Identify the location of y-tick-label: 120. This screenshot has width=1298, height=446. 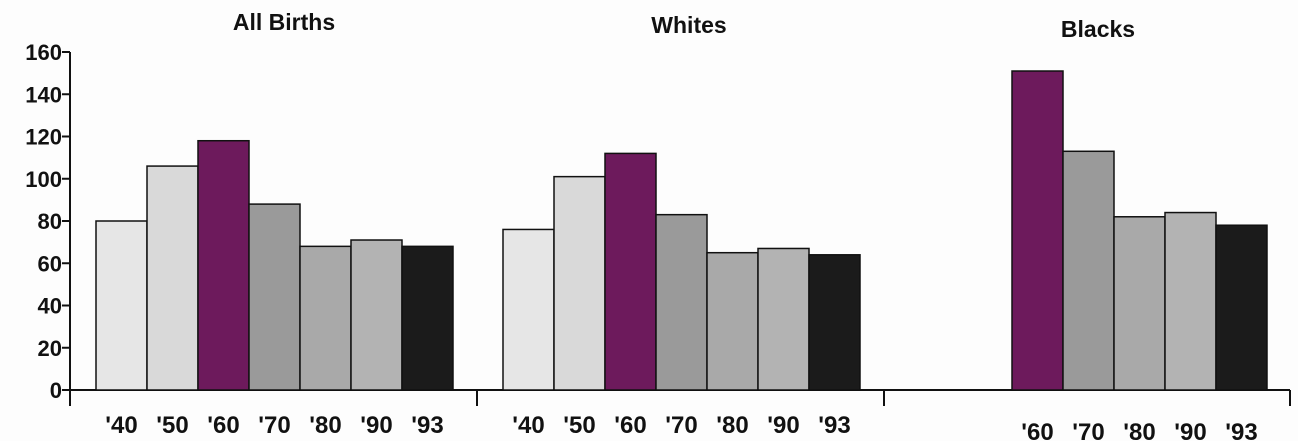
(43, 137).